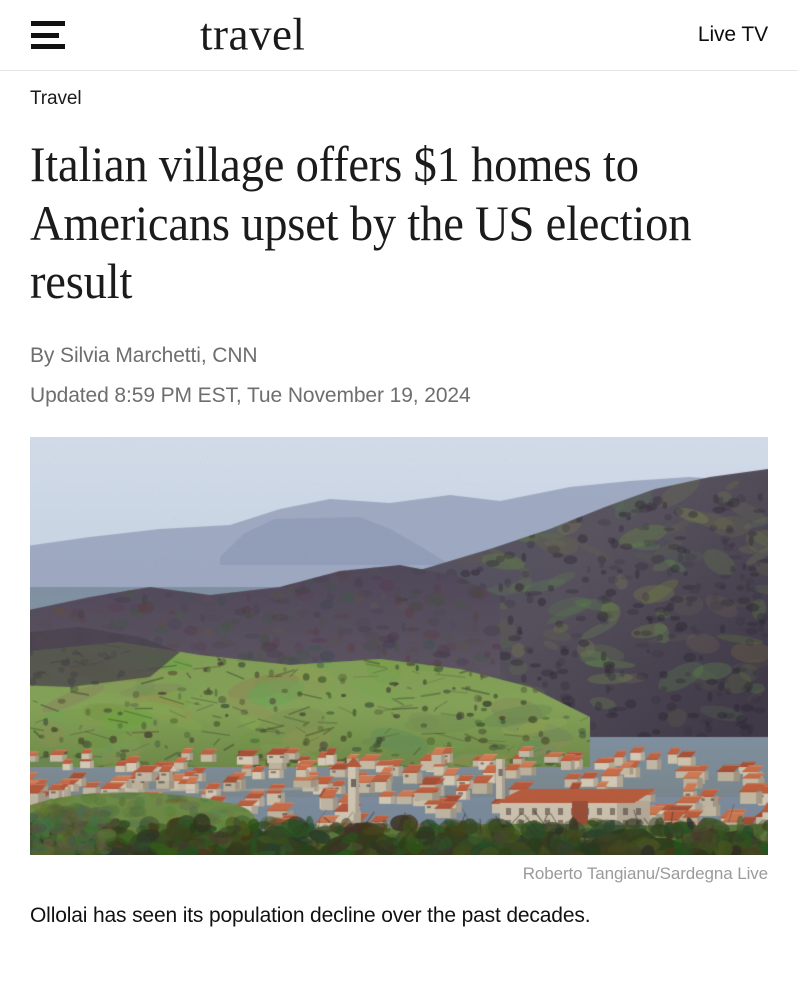  What do you see at coordinates (45, 35) in the screenshot?
I see `hamburger-bar-middle` at bounding box center [45, 35].